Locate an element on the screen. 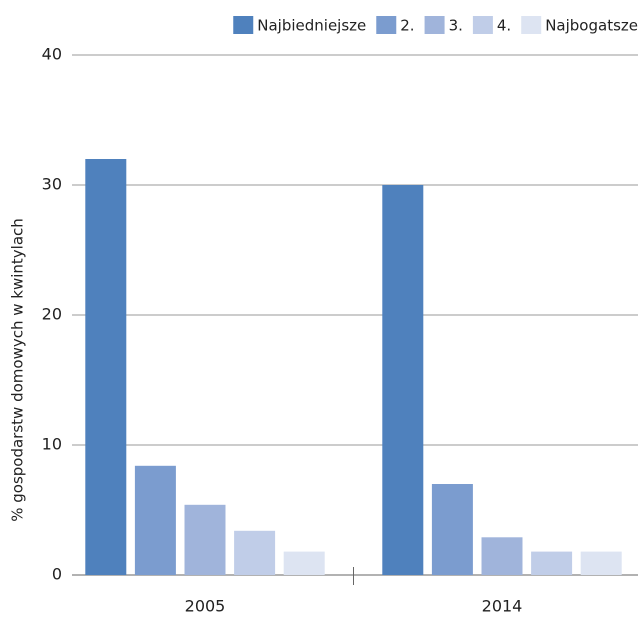 The image size is (638, 619). y-tick-label: 10 is located at coordinates (52, 444).